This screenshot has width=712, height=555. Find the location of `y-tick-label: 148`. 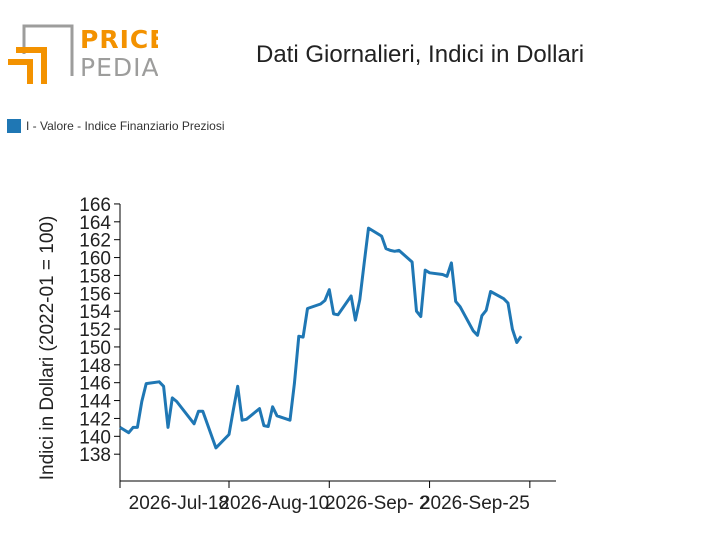

y-tick-label: 148 is located at coordinates (95, 366).